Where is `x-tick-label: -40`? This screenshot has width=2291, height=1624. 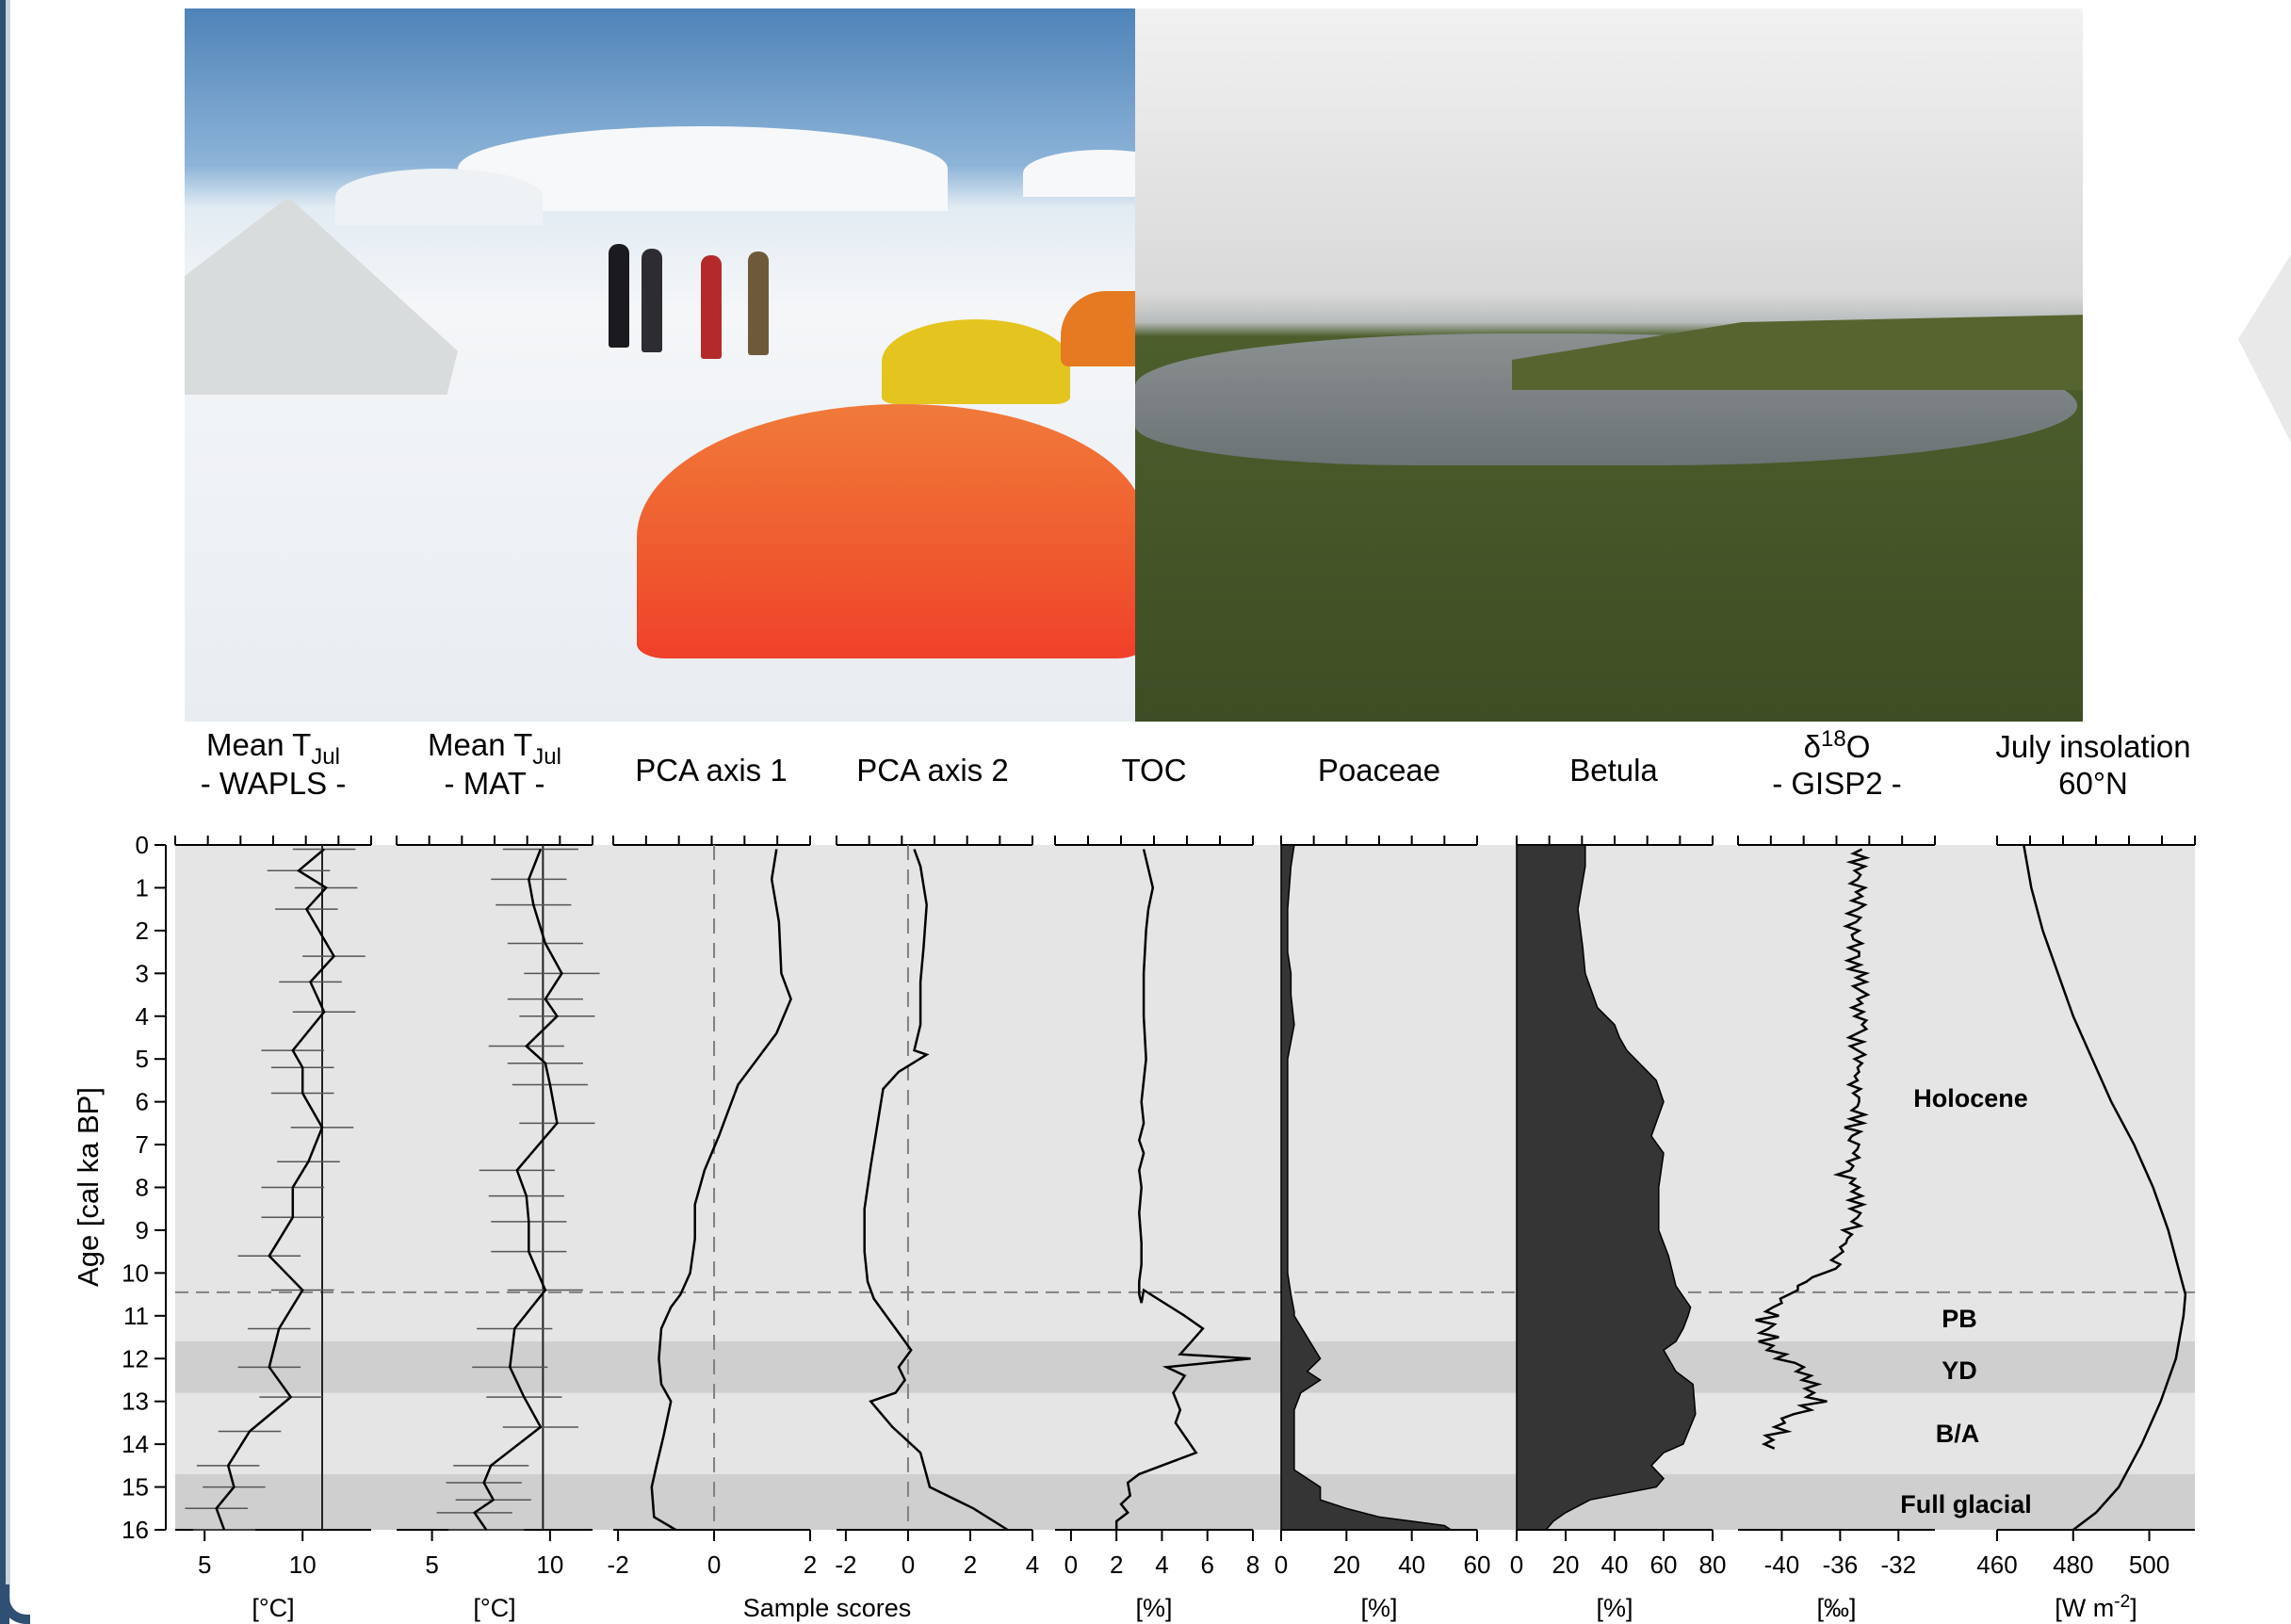 x-tick-label: -40 is located at coordinates (1782, 1565).